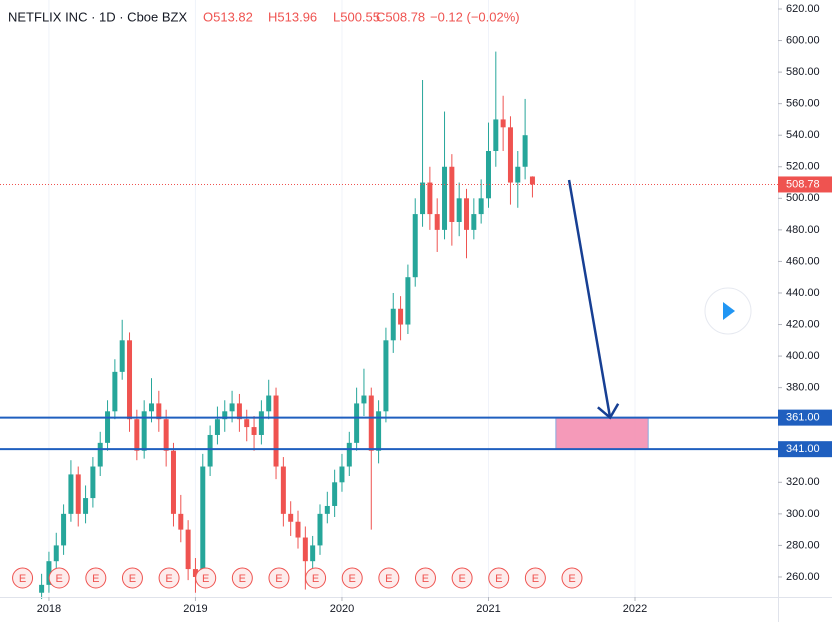 The width and height of the screenshot is (832, 622). What do you see at coordinates (228, 16) in the screenshot?
I see `ohlc-open: O513.82` at bounding box center [228, 16].